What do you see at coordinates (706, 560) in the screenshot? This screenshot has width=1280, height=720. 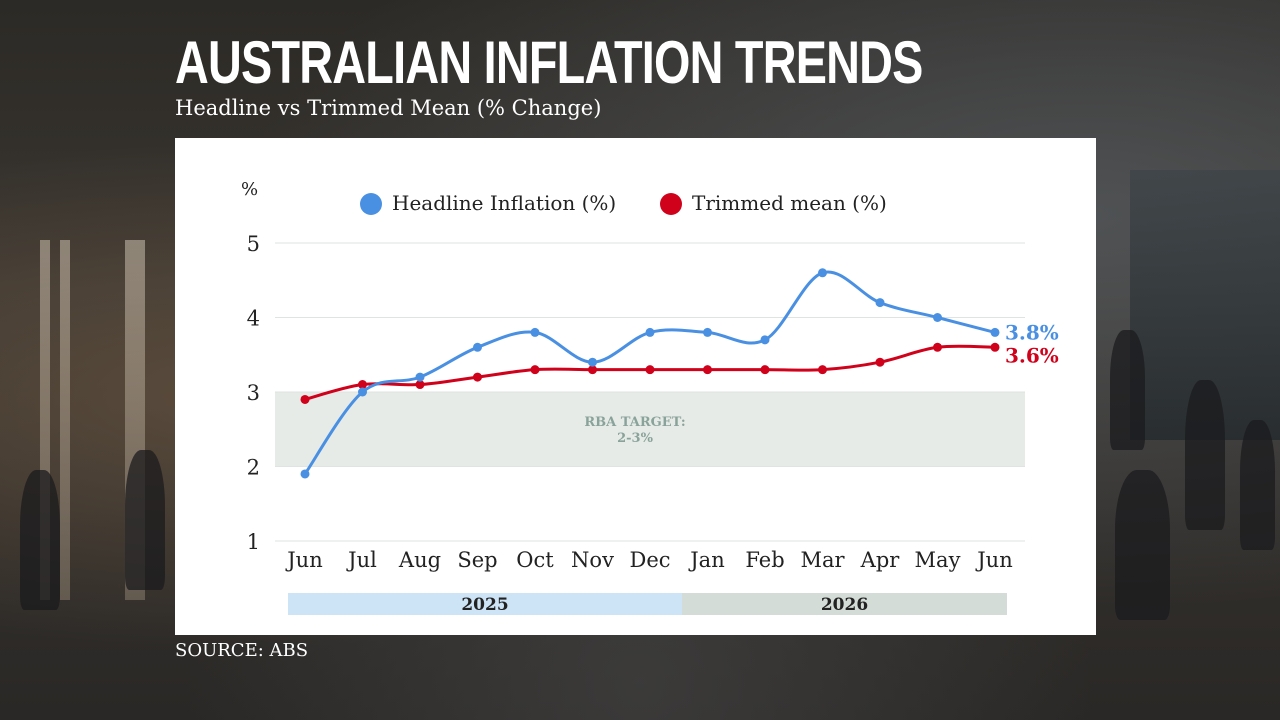 I see `x-tick-label: Jan` at bounding box center [706, 560].